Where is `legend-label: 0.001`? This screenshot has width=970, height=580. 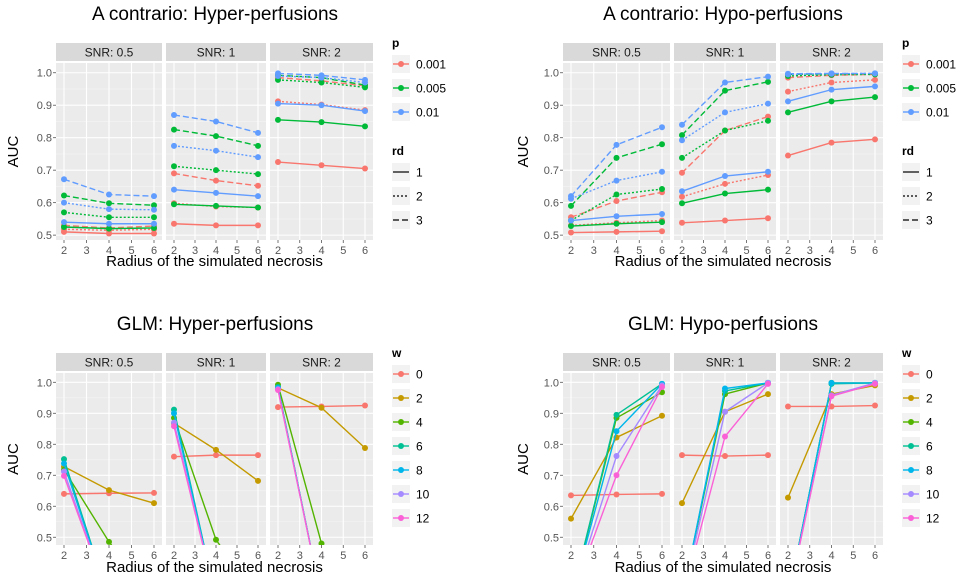
legend-label: 0.001 is located at coordinates (941, 65).